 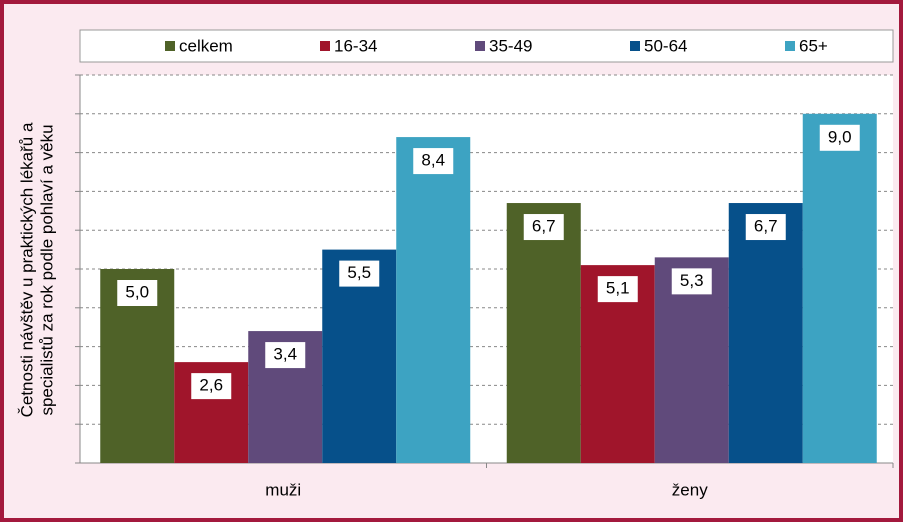 What do you see at coordinates (46, 269) in the screenshot?
I see `y-axis-title-line: specialistů za rok podle pohlaví a věku` at bounding box center [46, 269].